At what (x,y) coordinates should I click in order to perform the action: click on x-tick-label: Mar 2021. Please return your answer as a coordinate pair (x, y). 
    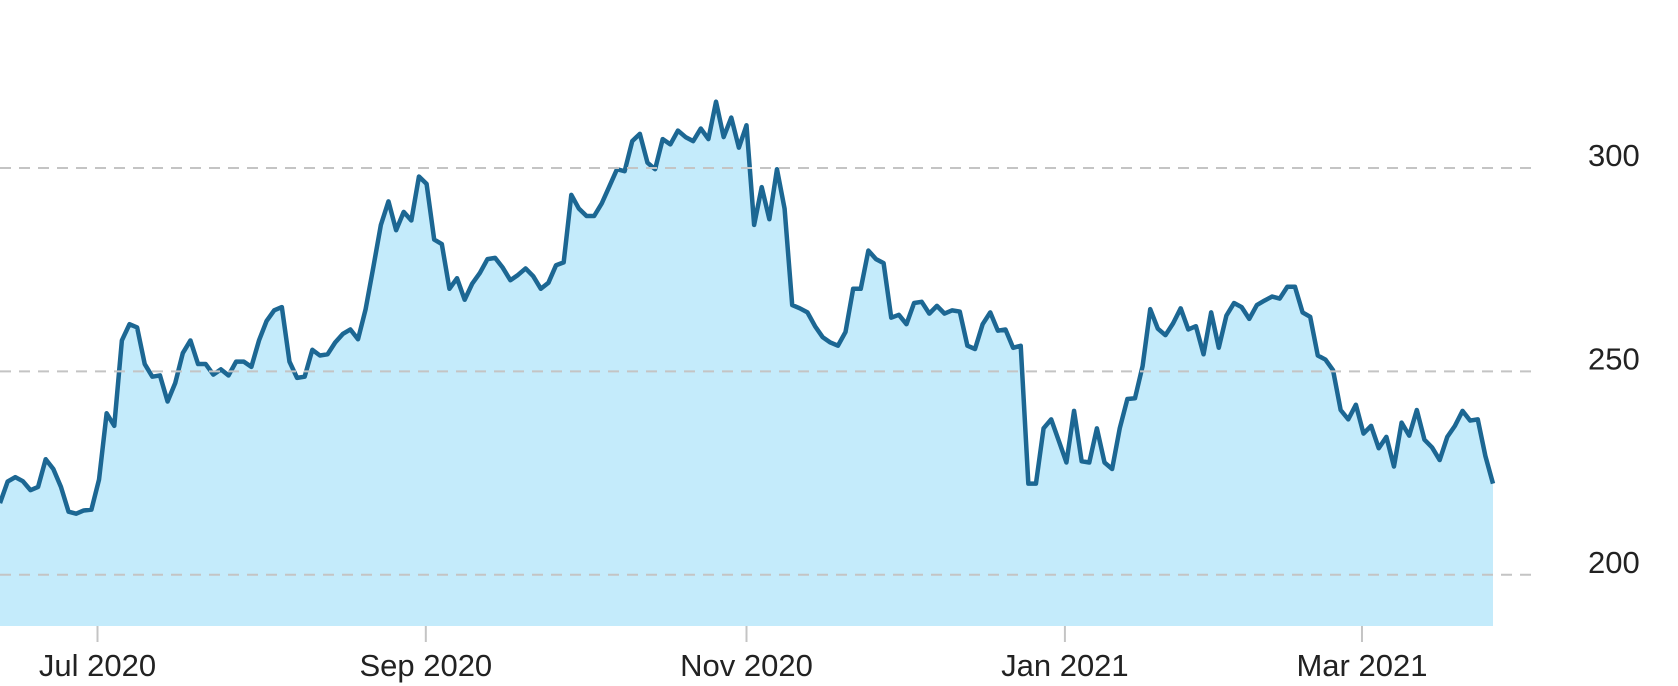
    Looking at the image, I should click on (1361, 665).